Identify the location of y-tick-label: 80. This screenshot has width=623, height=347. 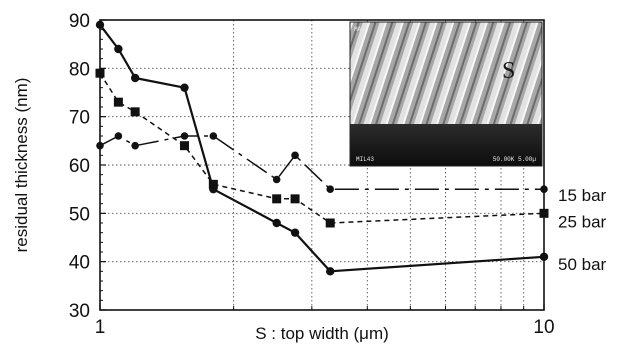
(79, 69).